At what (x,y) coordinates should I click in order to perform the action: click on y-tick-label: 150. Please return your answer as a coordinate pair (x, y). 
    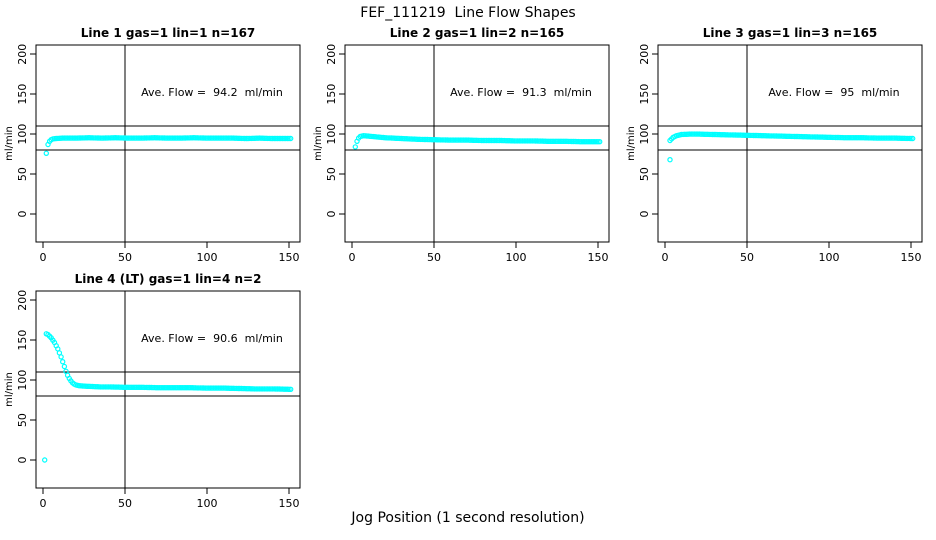
    Looking at the image, I should click on (644, 94).